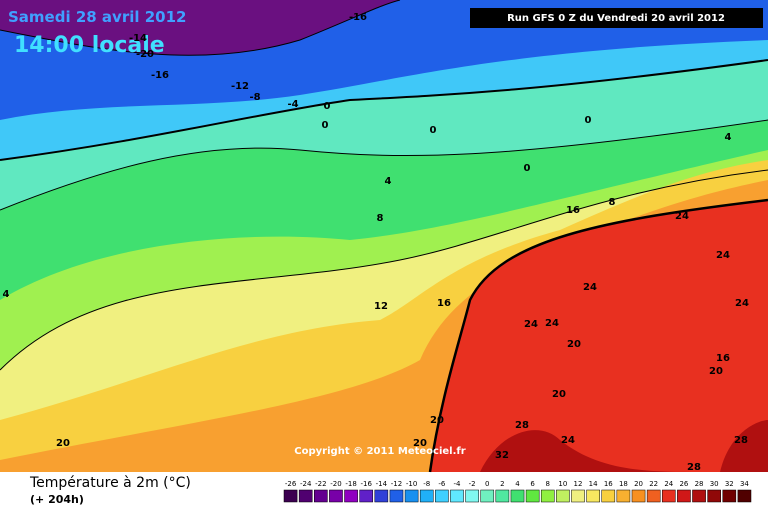 This screenshot has width=768, height=512. Describe the element at coordinates (320, 484) in the screenshot. I see `legend-label: -22` at that location.